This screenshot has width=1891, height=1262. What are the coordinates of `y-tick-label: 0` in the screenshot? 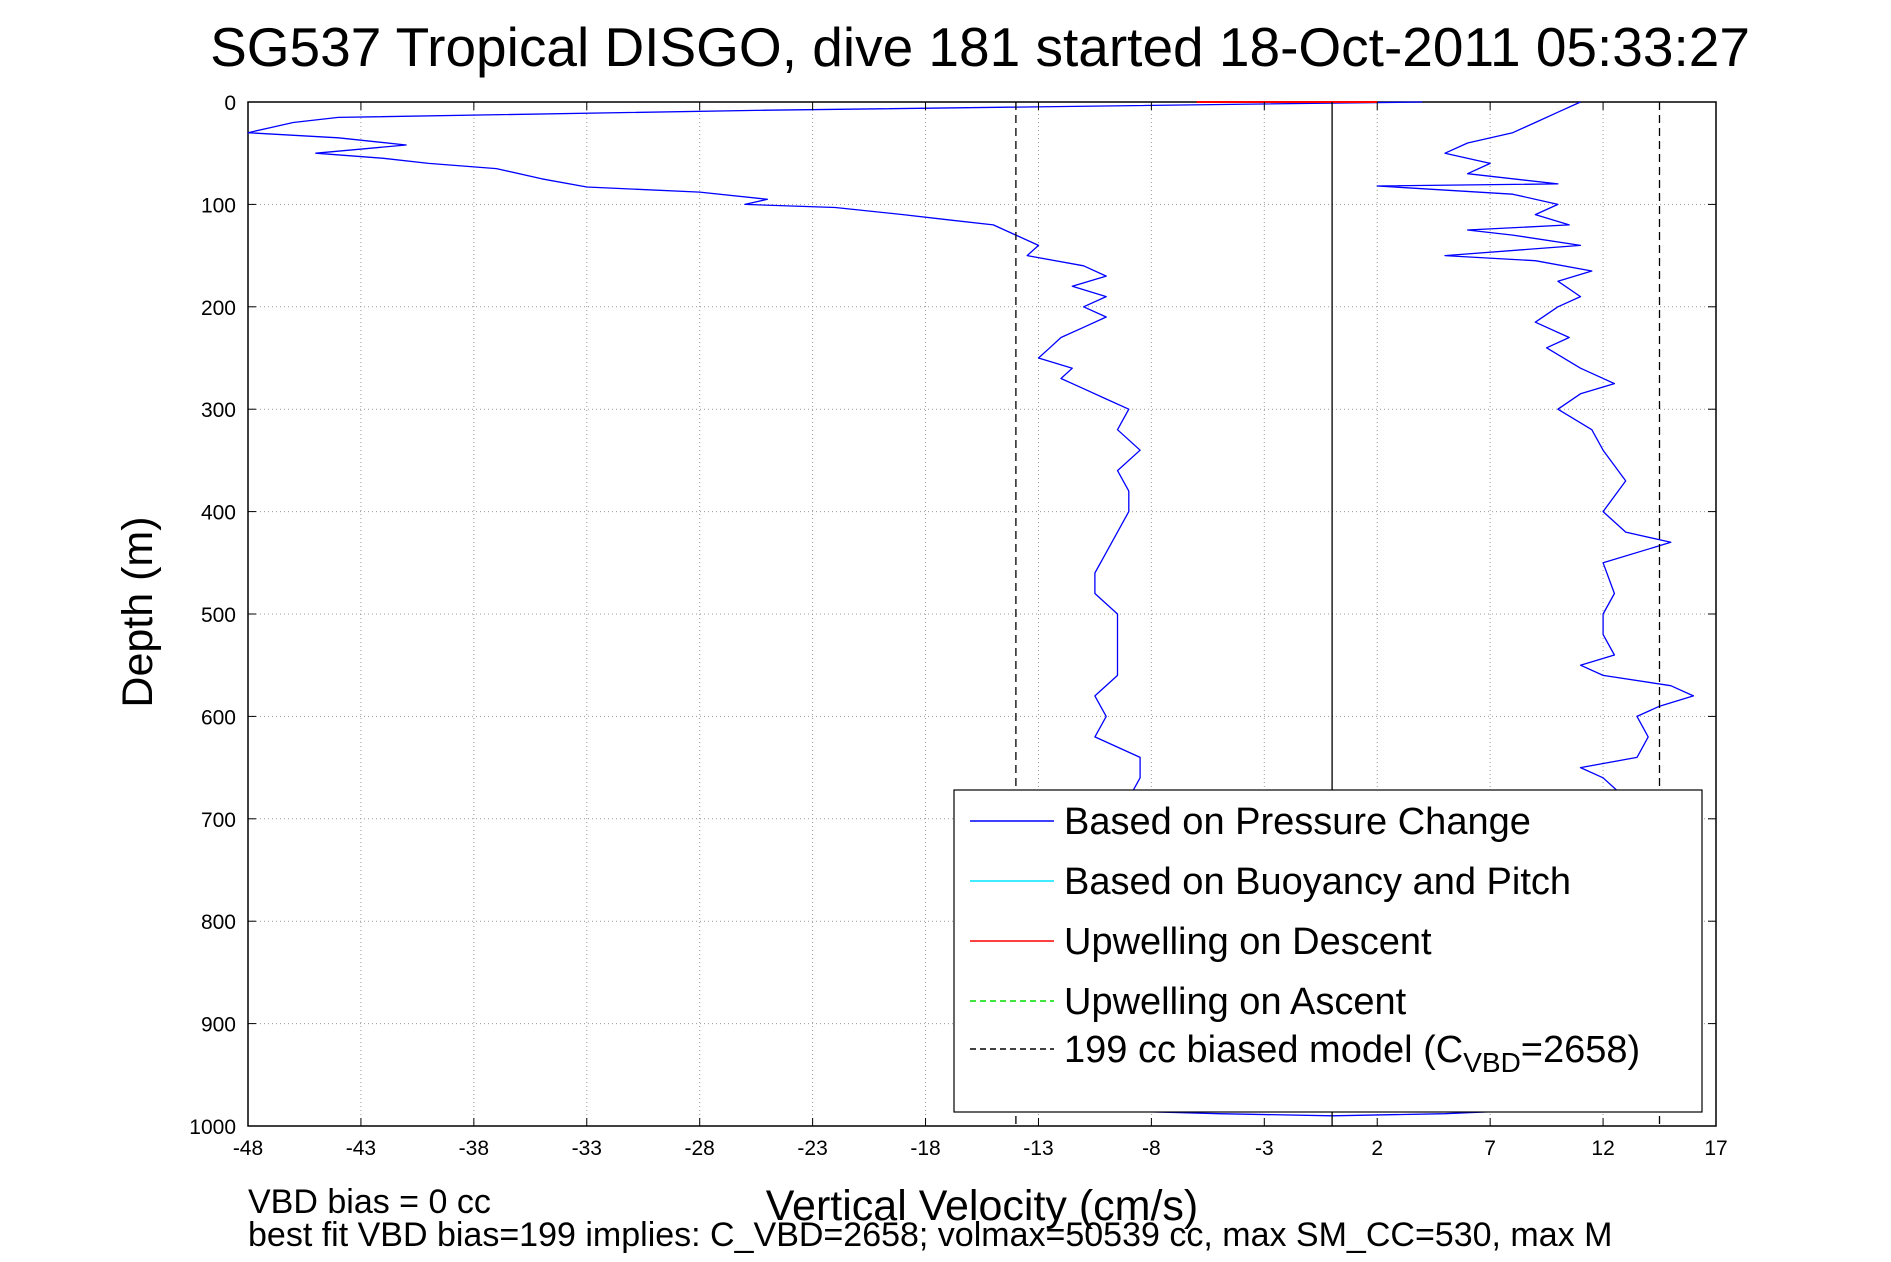 It's located at (230, 103).